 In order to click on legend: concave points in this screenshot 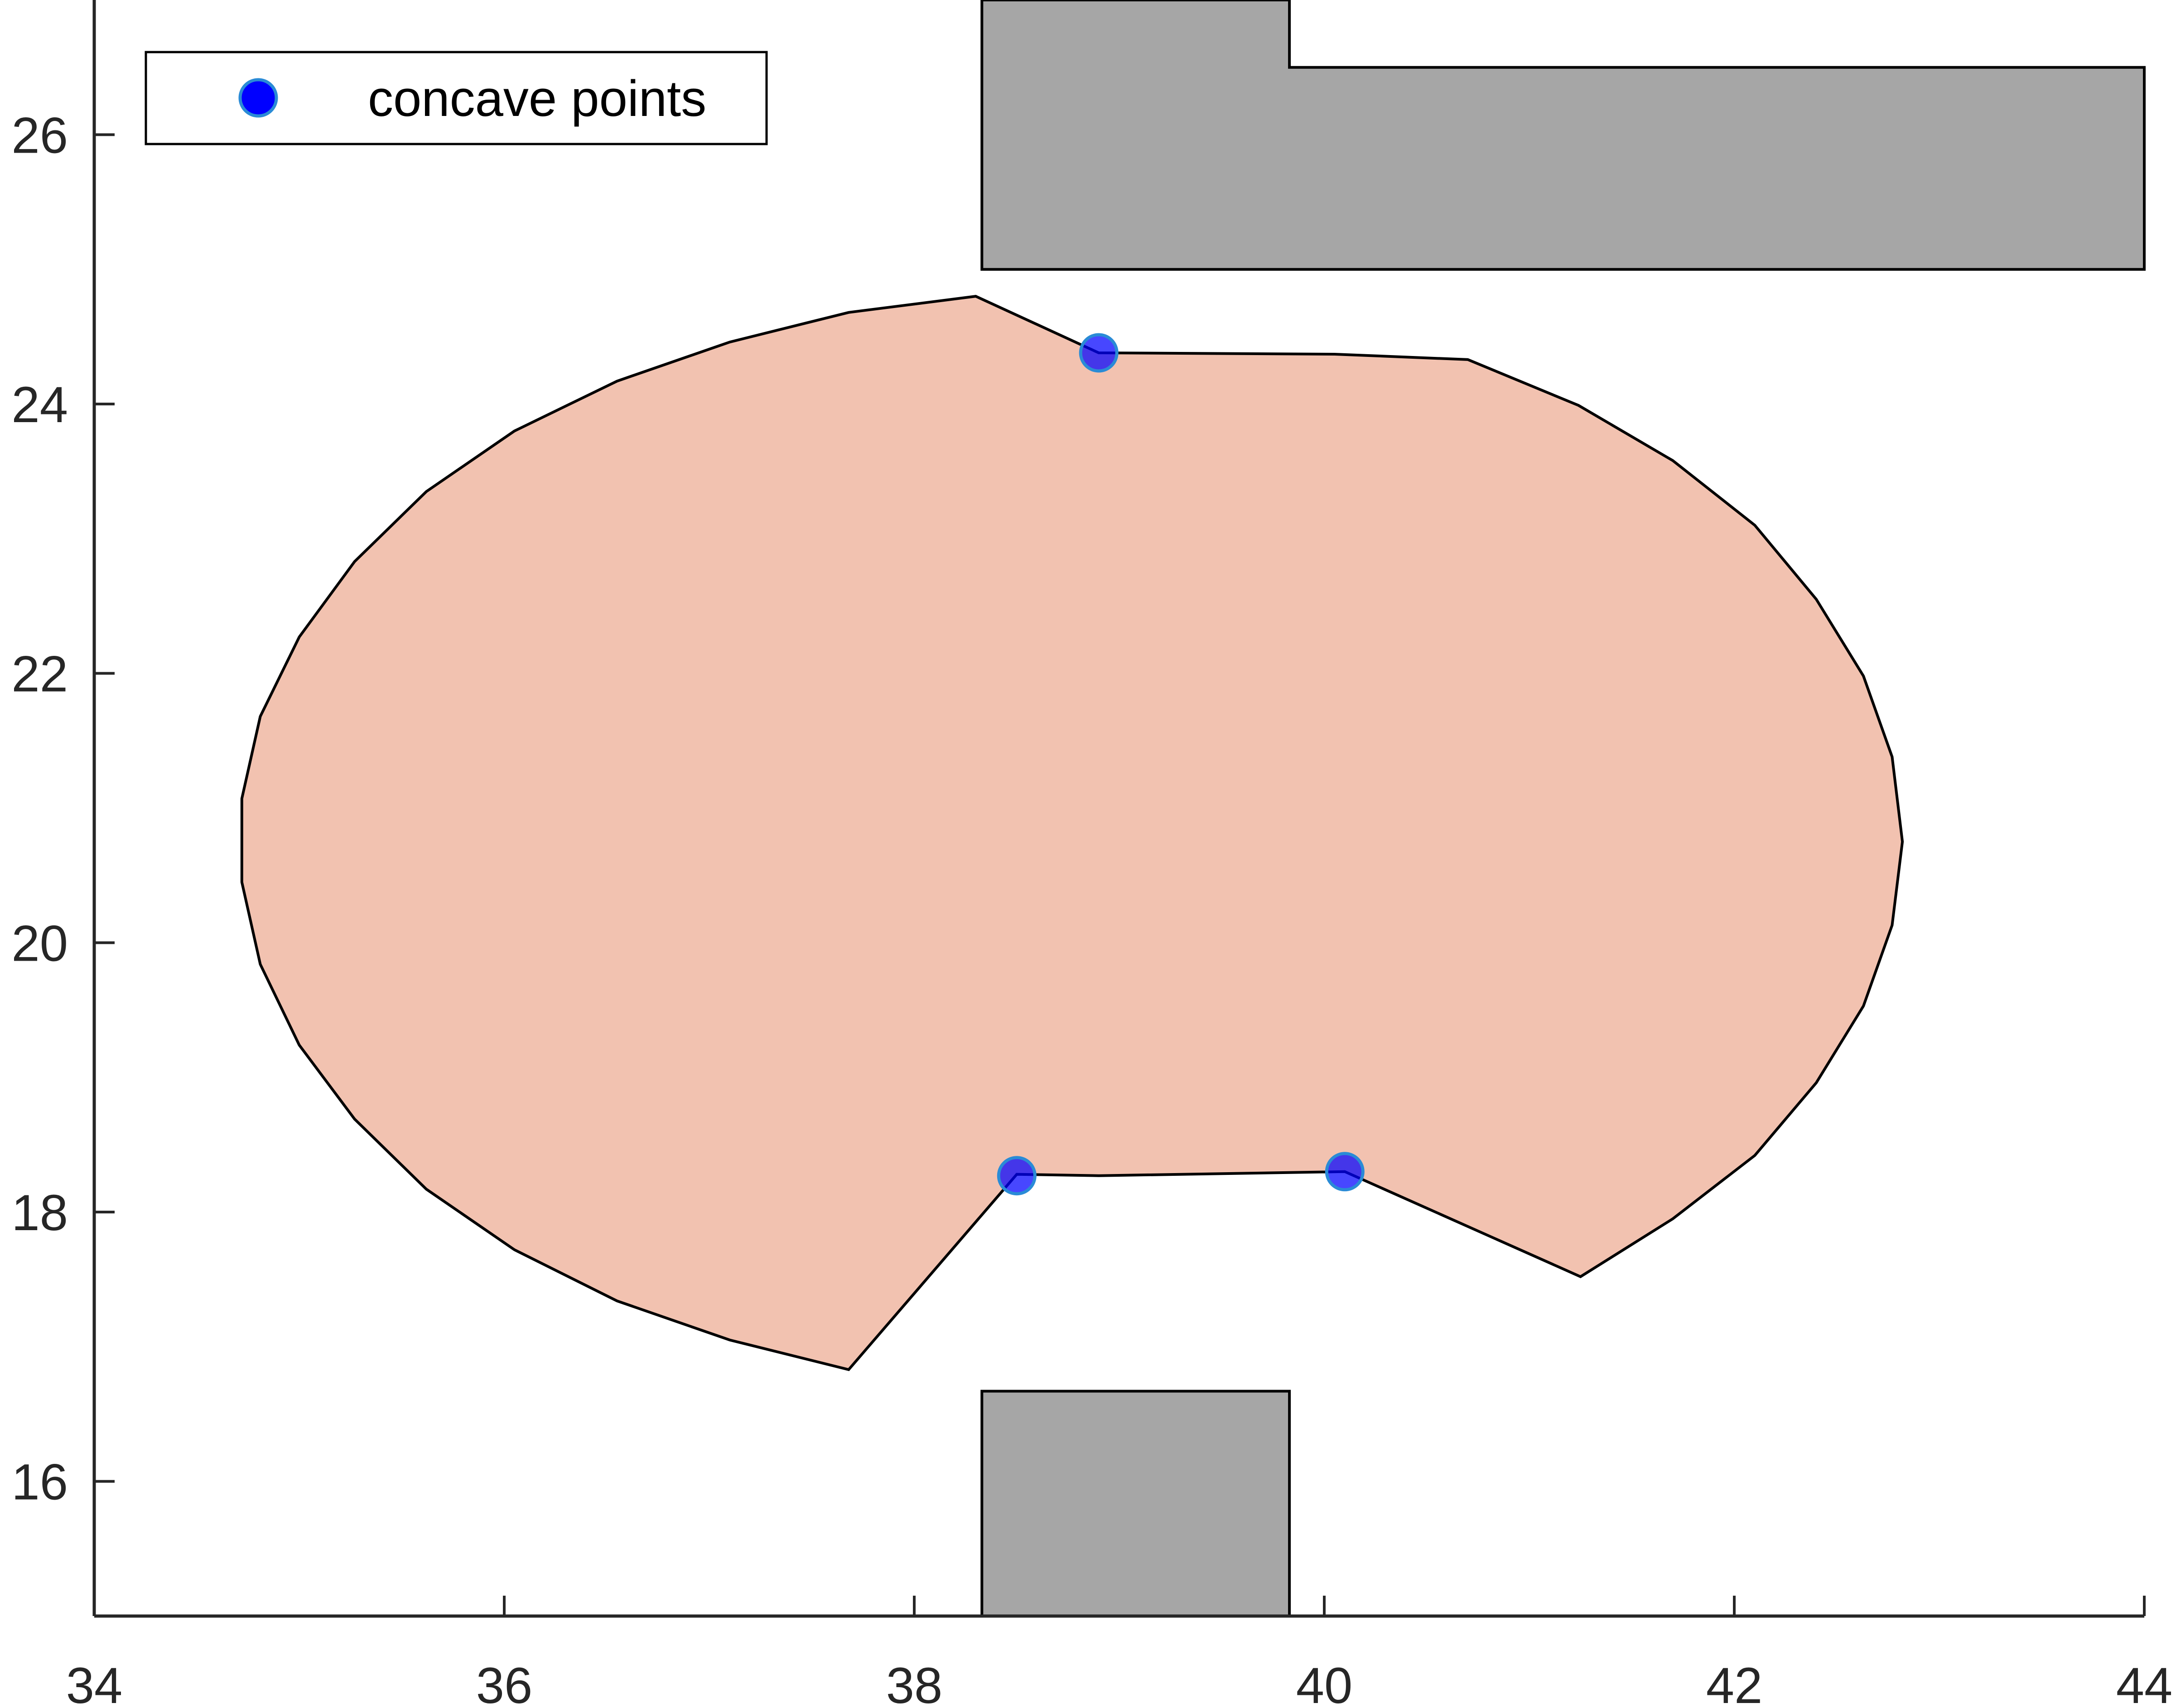, I will do `click(456, 98)`.